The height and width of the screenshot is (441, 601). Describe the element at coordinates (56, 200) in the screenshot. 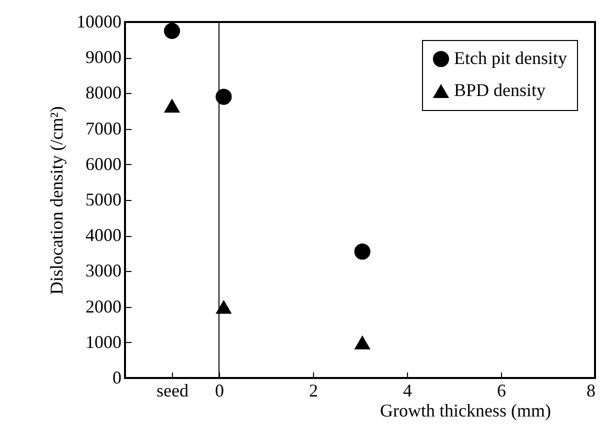

I see `y-axis-title: Dislocation density (/cm²)` at that location.